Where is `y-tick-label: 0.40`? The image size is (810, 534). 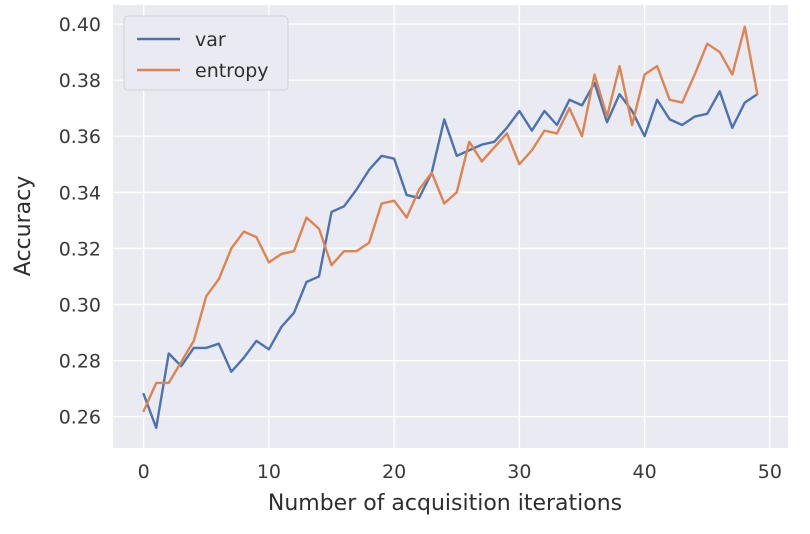 y-tick-label: 0.40 is located at coordinates (80, 25).